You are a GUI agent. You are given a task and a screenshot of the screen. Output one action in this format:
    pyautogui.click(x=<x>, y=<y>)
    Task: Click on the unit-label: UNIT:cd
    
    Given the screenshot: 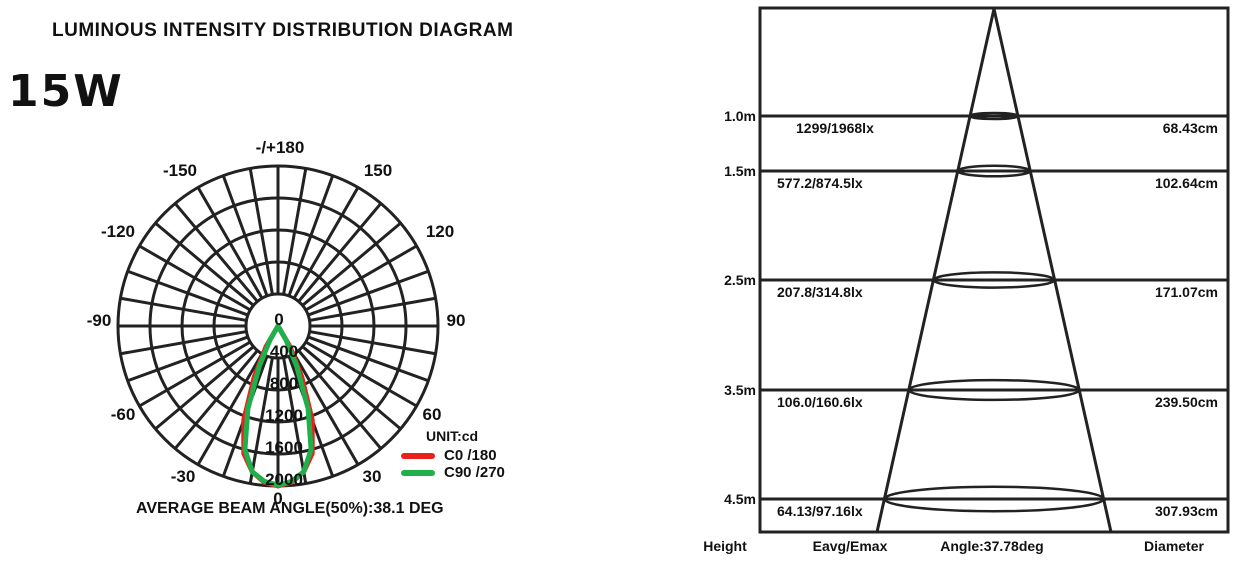 What is the action you would take?
    pyautogui.click(x=452, y=436)
    